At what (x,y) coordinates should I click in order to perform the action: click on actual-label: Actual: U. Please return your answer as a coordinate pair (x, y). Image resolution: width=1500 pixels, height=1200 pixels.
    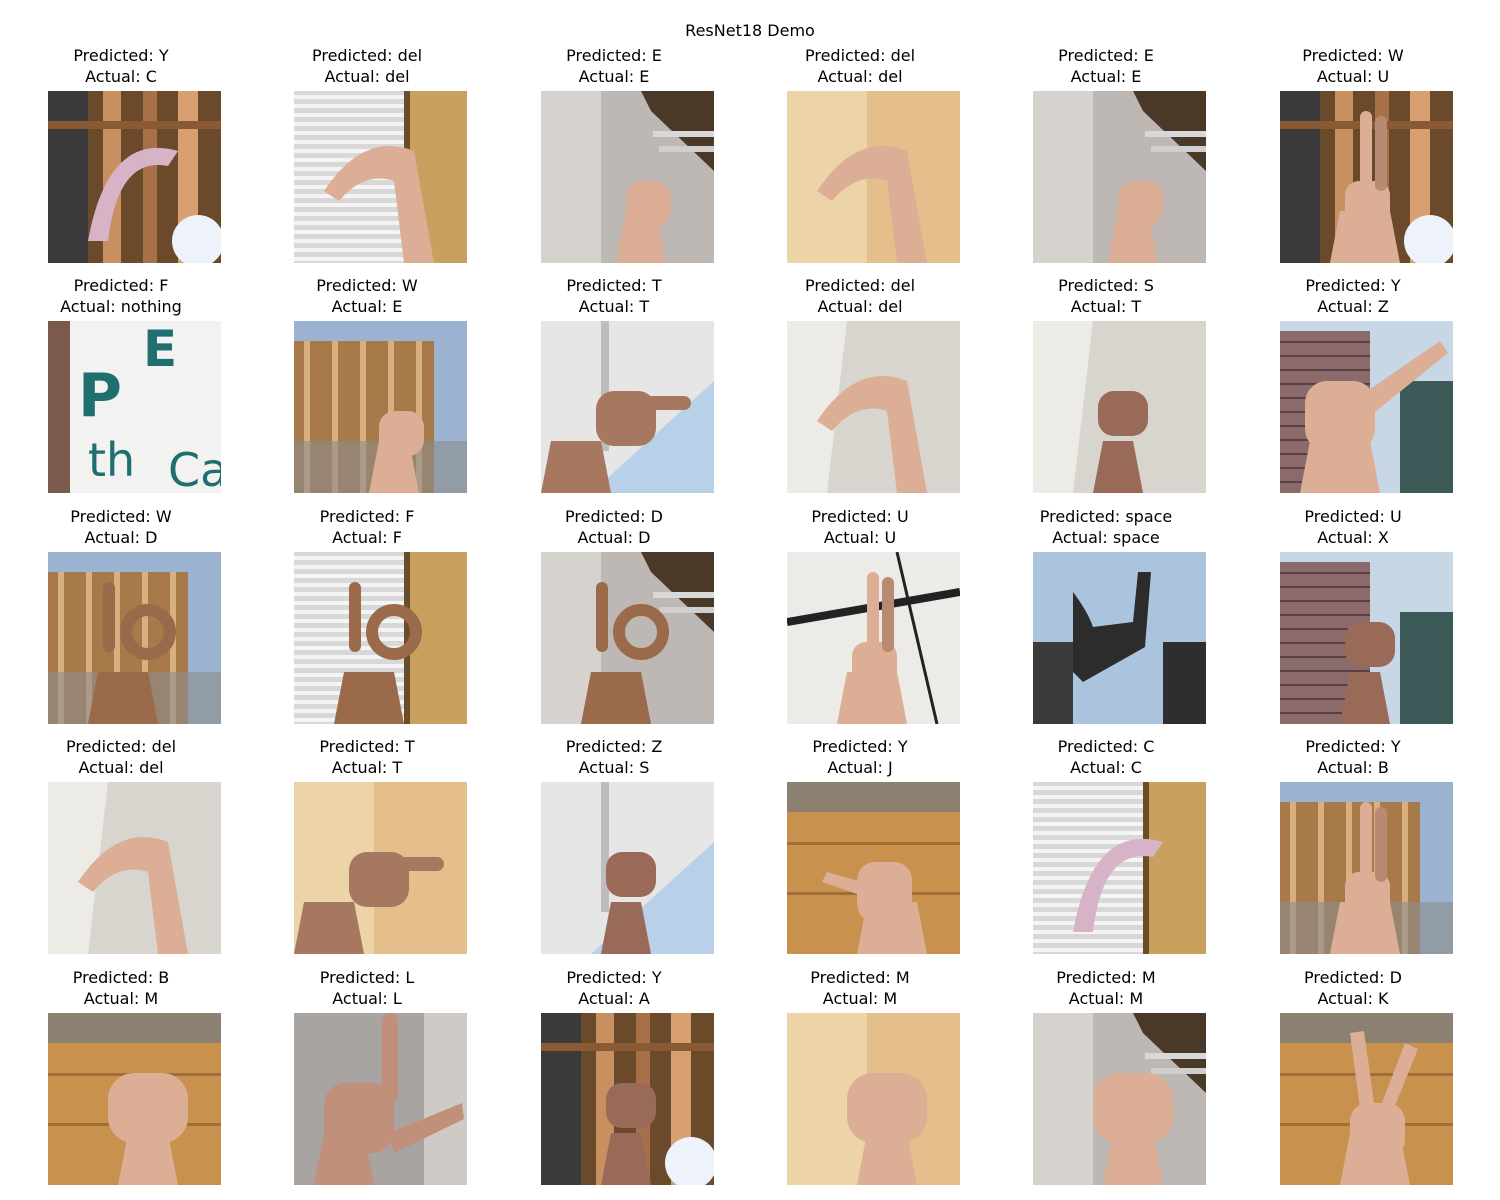
    Looking at the image, I should click on (1353, 77).